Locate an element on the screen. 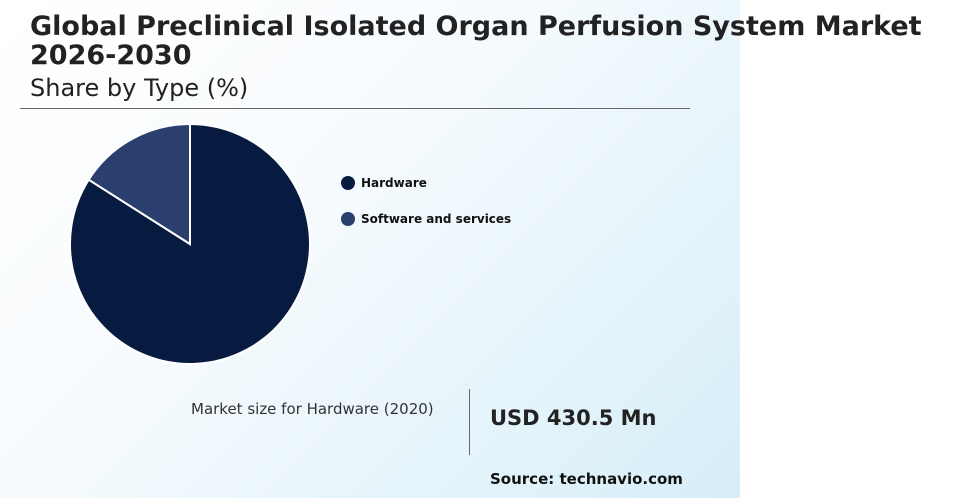 Image resolution: width=955 pixels, height=498 pixels. legend-item-software-and-services: Software and services is located at coordinates (426, 219).